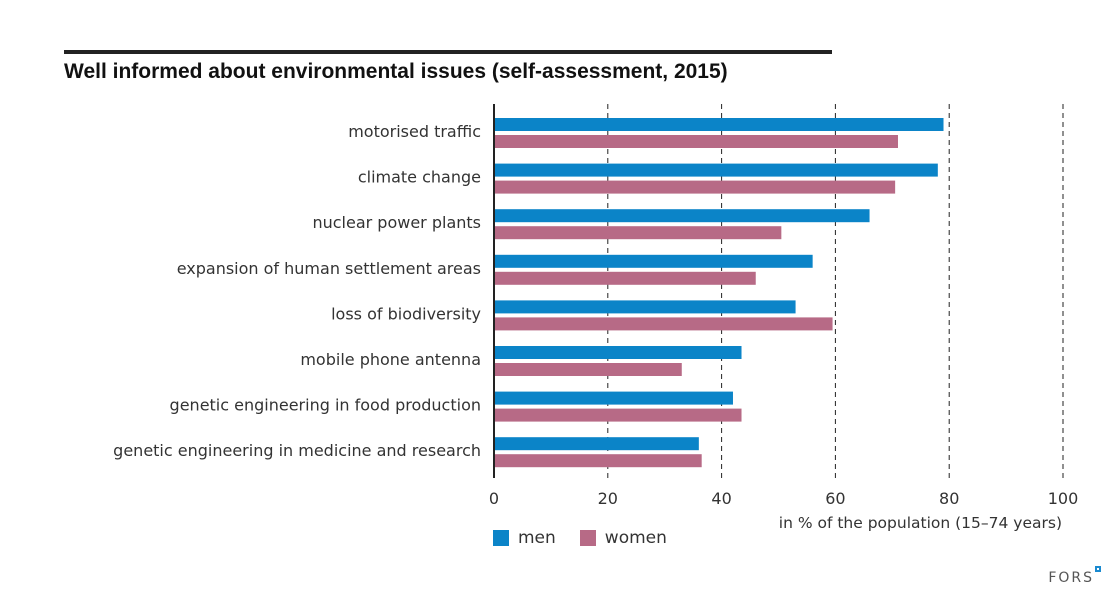 This screenshot has width=1106, height=596. I want to click on category-label: nuclear power plants, so click(396, 222).